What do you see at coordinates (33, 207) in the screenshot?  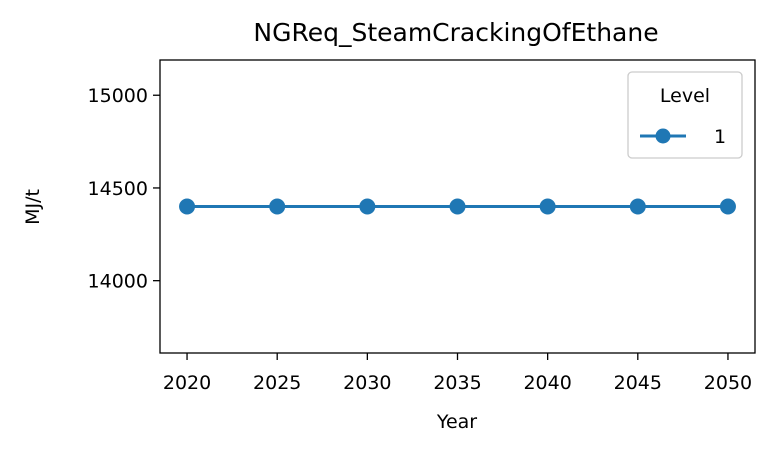 I see `y-axis-label: MJ/t` at bounding box center [33, 207].